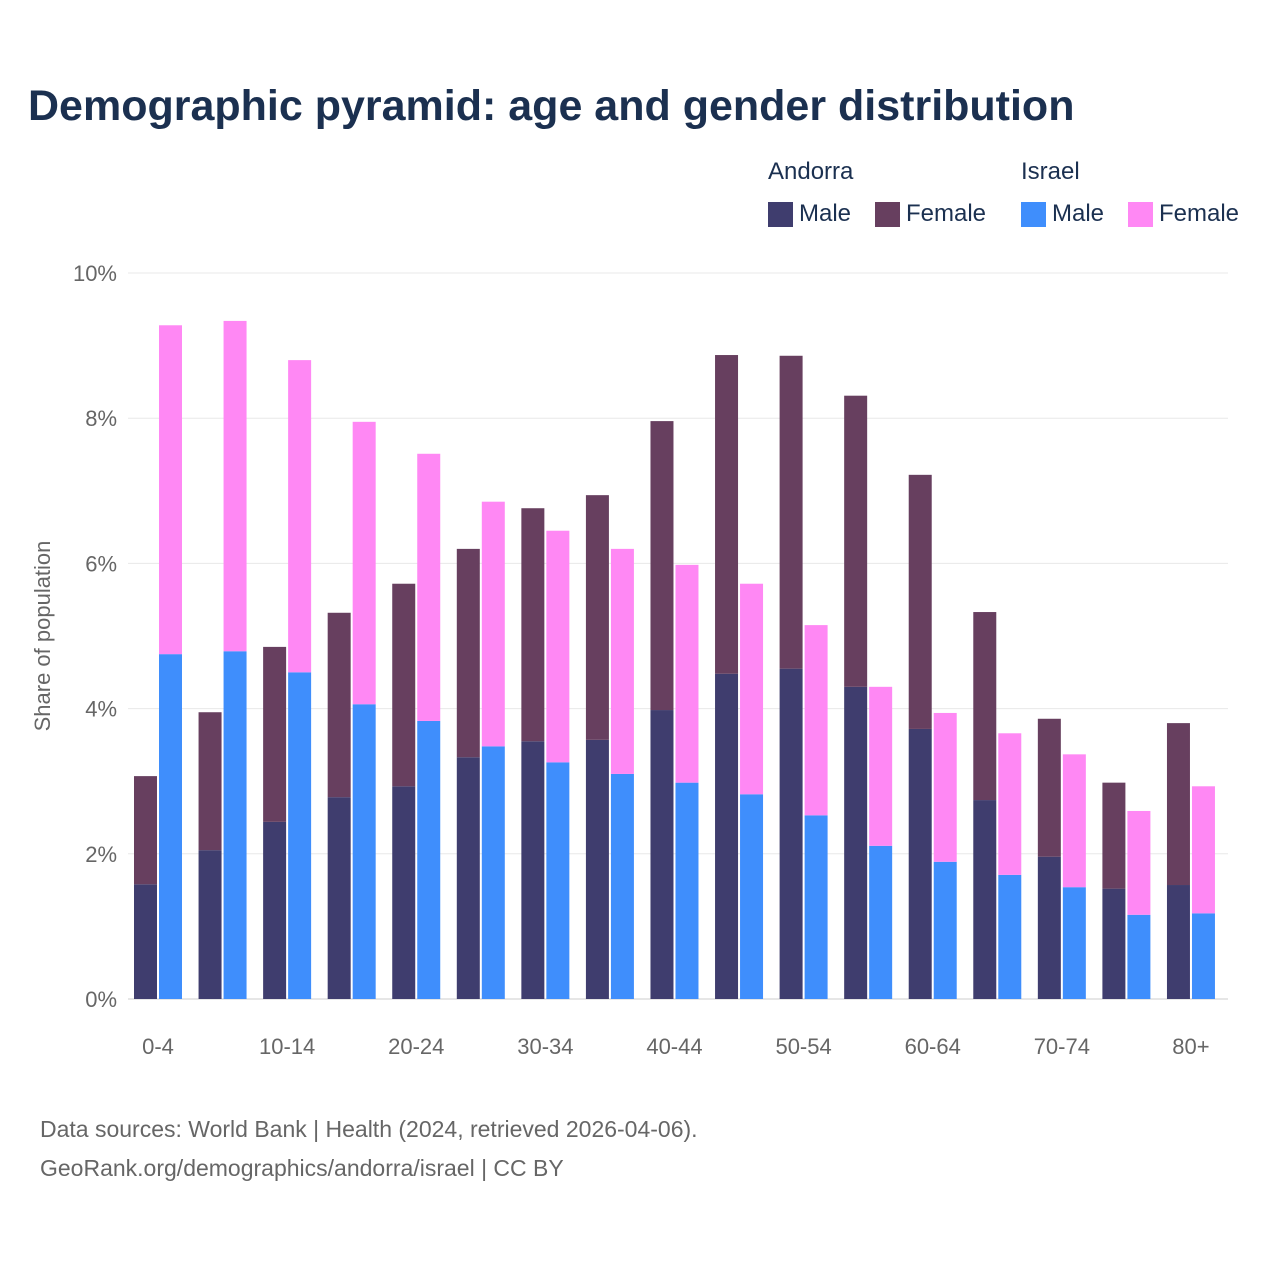 Image resolution: width=1280 pixels, height=1280 pixels. I want to click on x-tick-label: 10-14, so click(287, 1046).